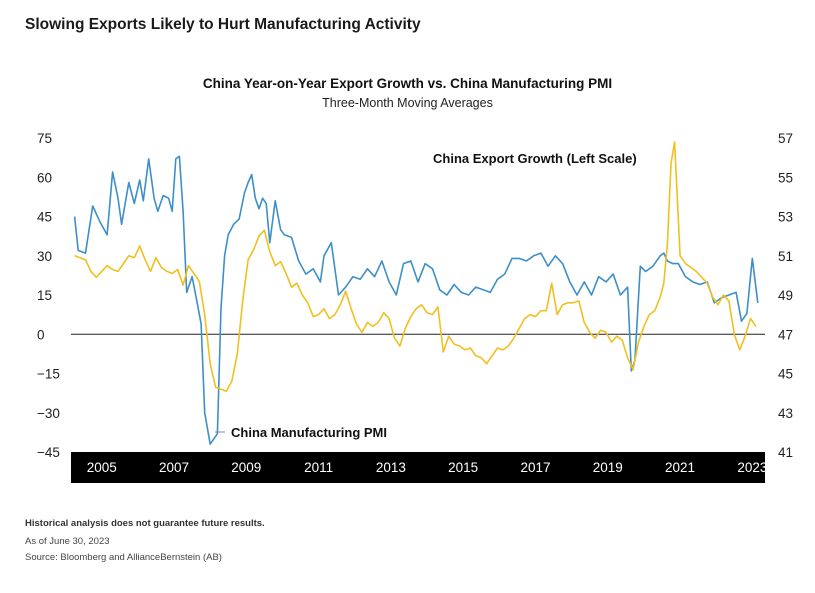 This screenshot has height=593, width=815. I want to click on left-tick-label: 30, so click(44, 256).